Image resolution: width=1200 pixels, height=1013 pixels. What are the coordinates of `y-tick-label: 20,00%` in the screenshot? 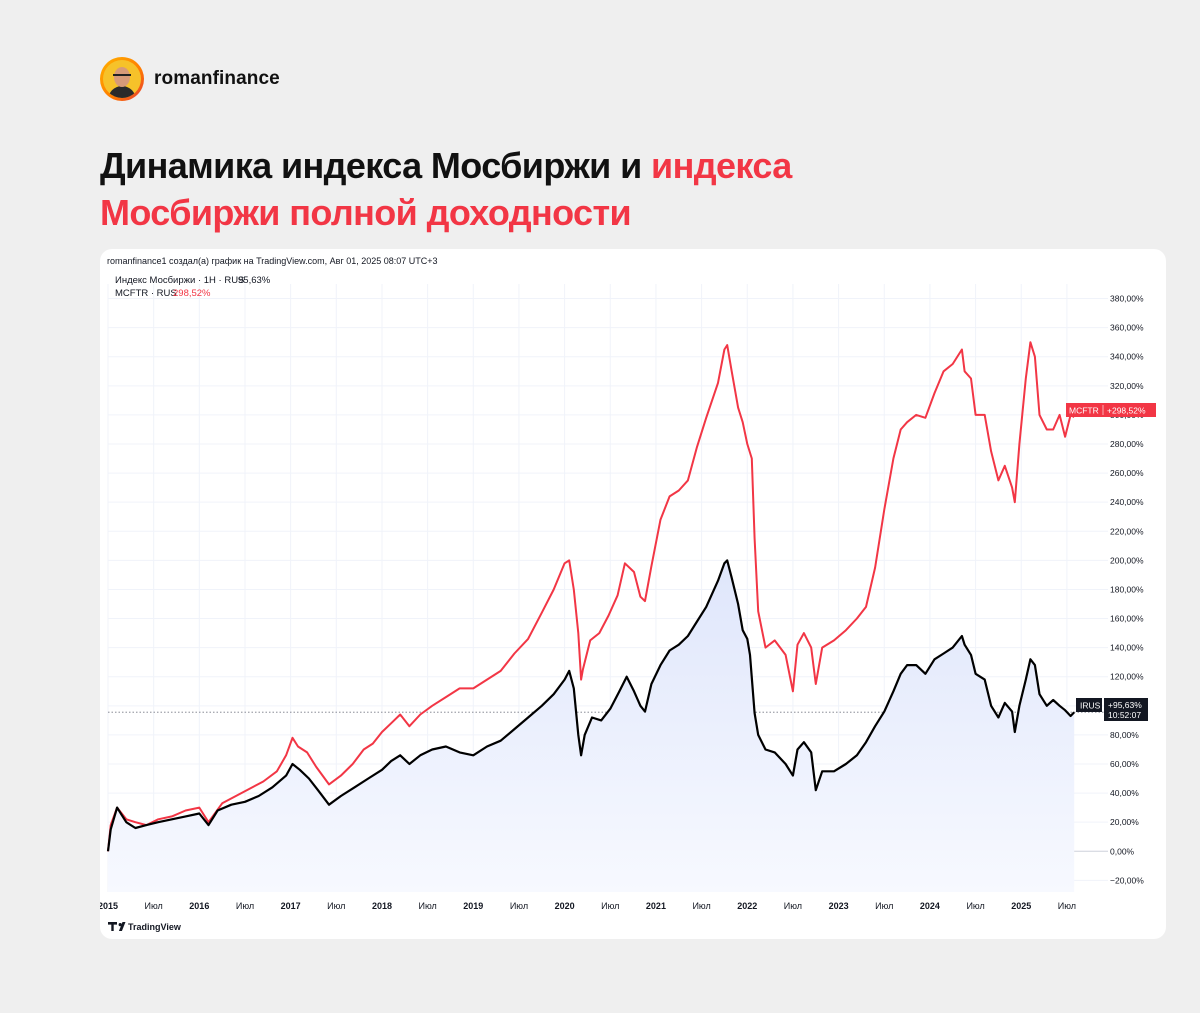 It's located at (1124, 822).